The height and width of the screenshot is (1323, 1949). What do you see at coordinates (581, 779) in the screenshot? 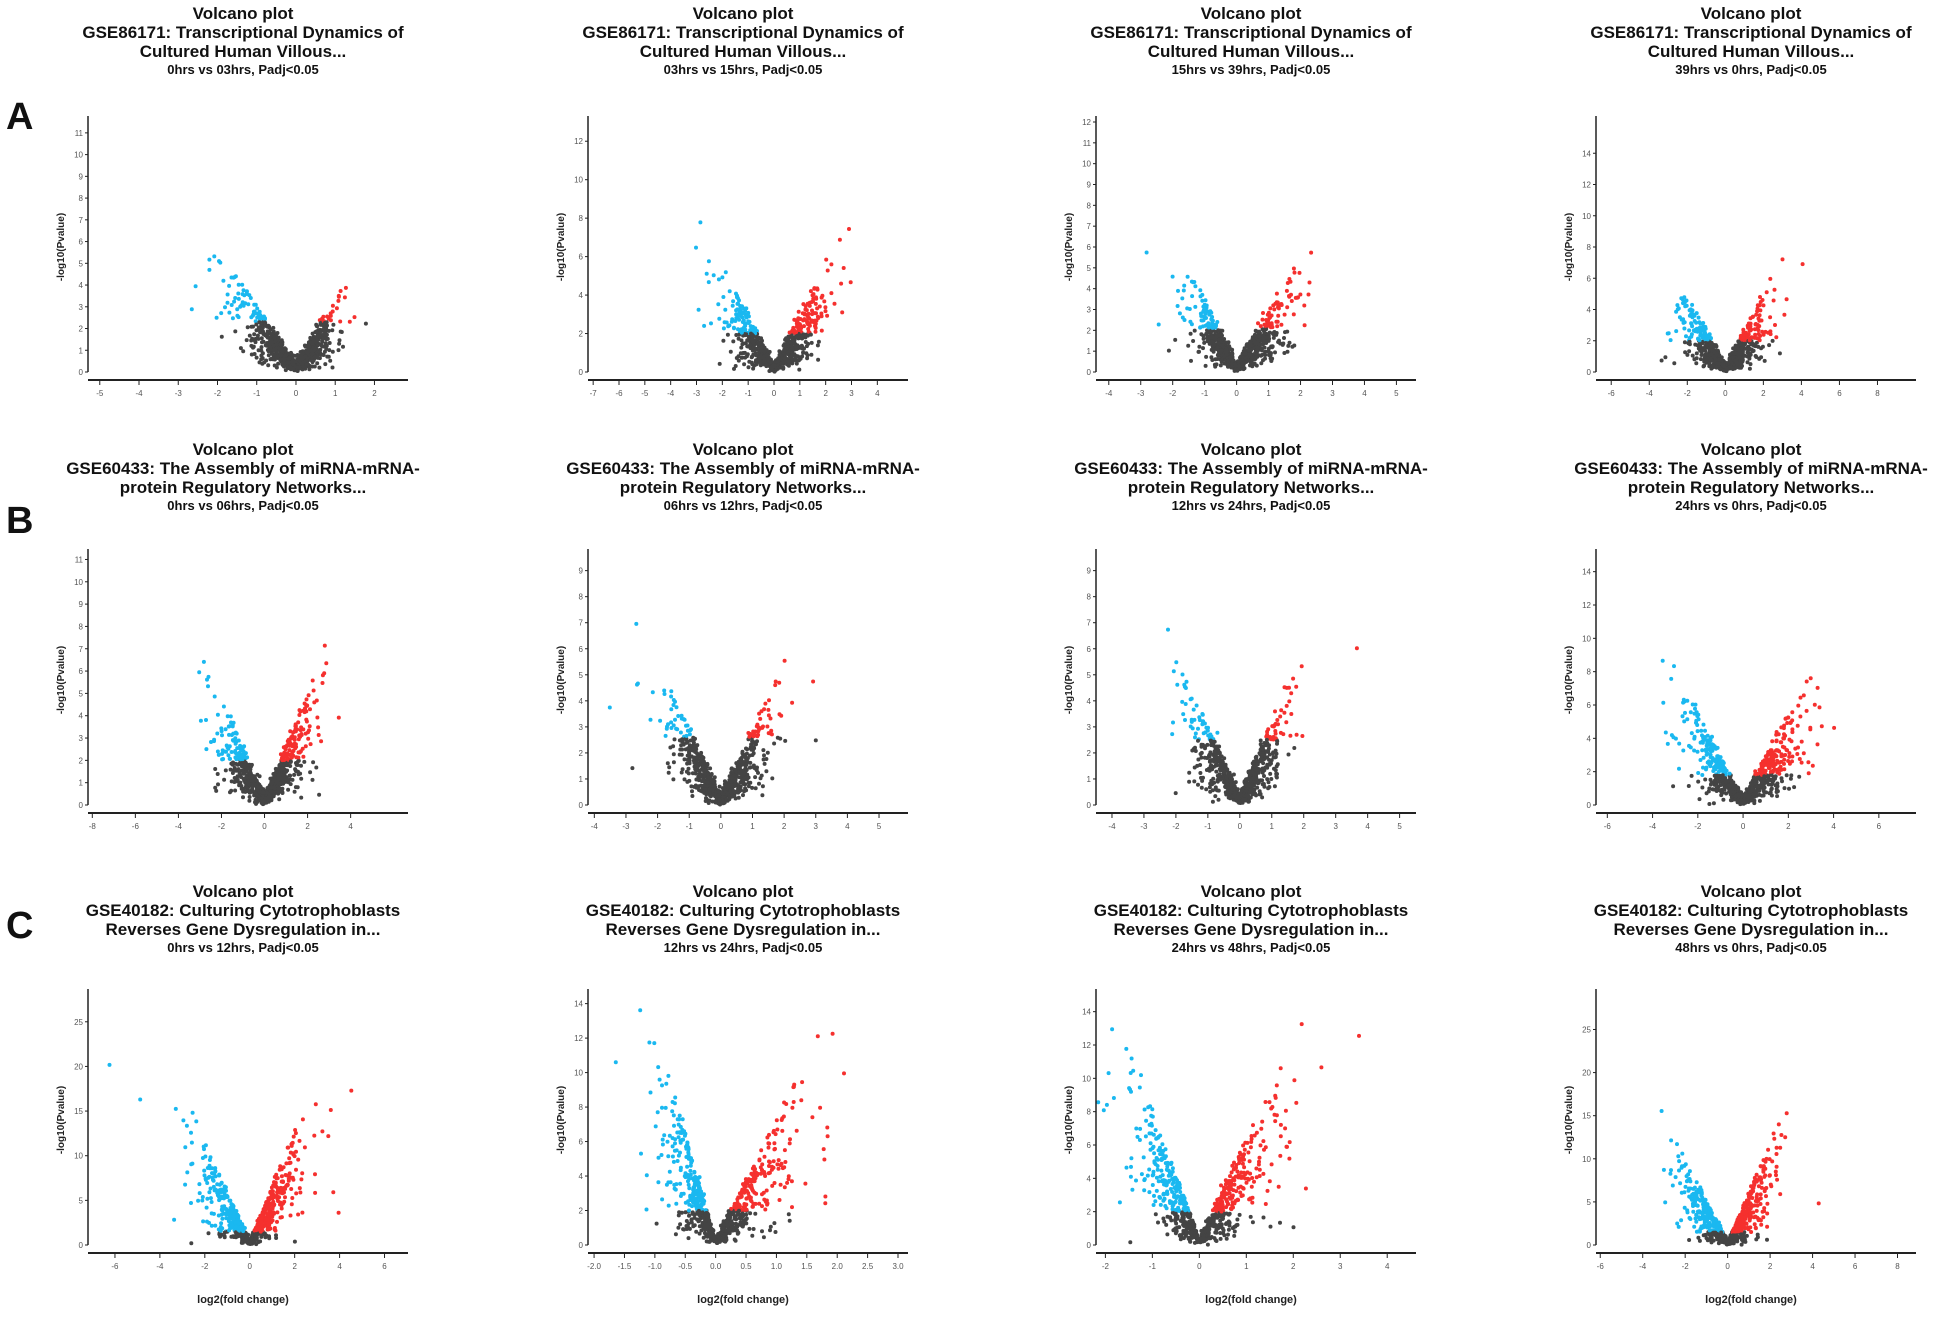
I see `y-tick-label: 1` at bounding box center [581, 779].